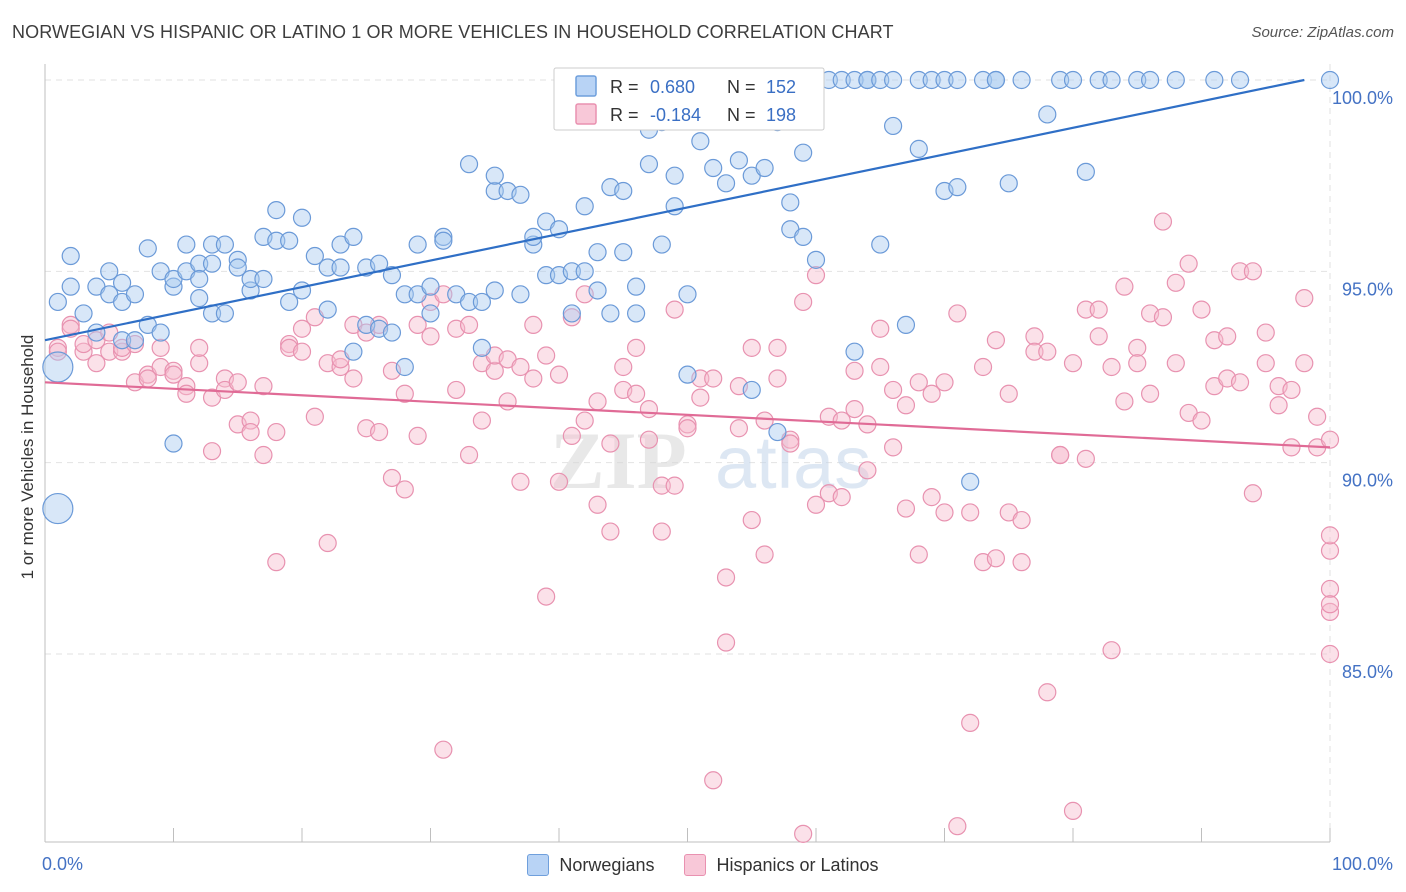  What do you see at coordinates (586, 114) in the screenshot?
I see `stats-swatch-pink` at bounding box center [586, 114].